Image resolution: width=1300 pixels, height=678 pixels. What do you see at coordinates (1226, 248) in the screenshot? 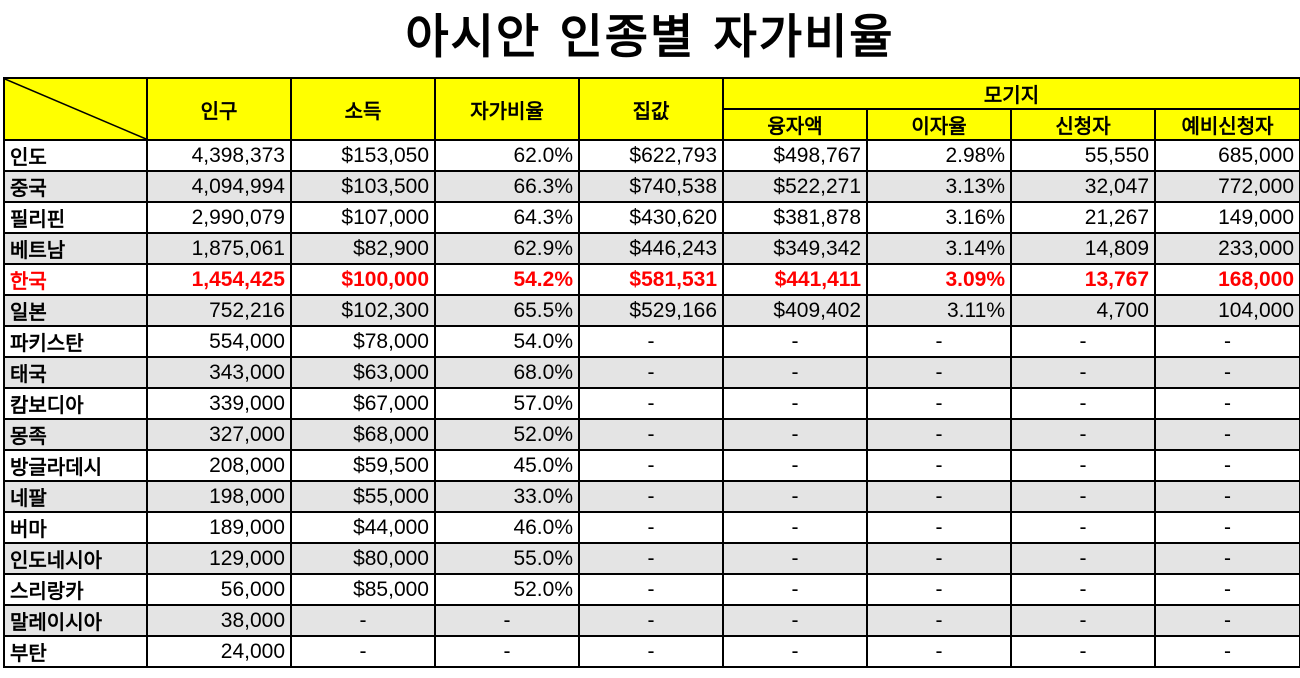
I see `cell-pre: 233,000` at bounding box center [1226, 248].